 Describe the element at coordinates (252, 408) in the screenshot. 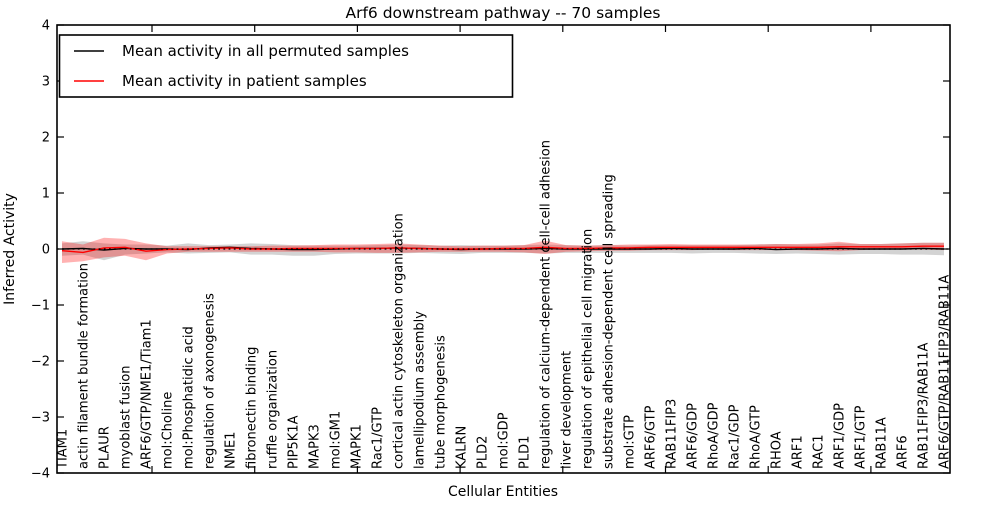

I see `x-category-label: fibronectin binding` at that location.